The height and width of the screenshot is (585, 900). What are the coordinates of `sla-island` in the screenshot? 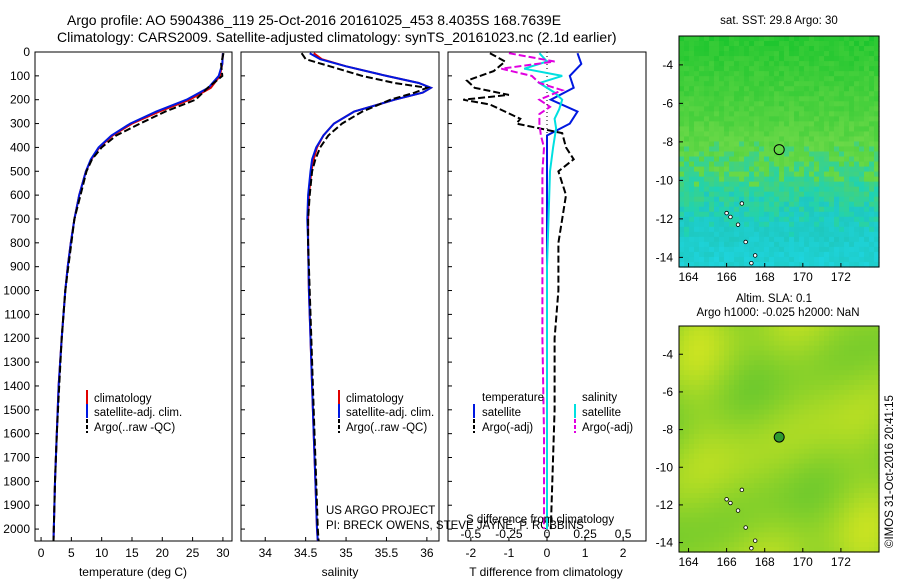 It's located at (738, 510).